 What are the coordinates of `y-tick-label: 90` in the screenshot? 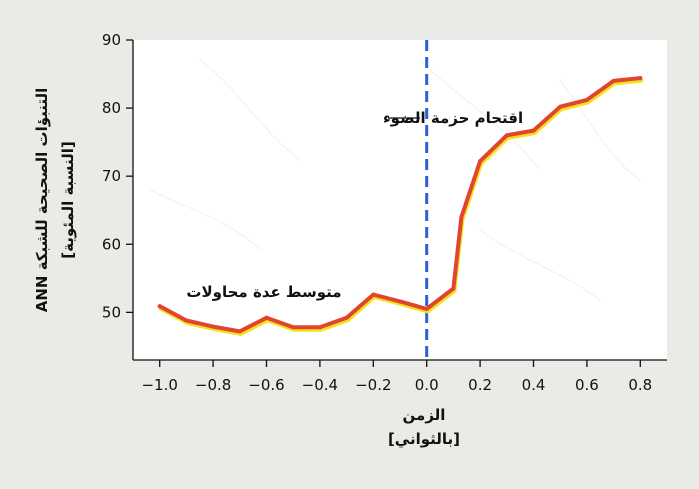 It's located at (111, 40).